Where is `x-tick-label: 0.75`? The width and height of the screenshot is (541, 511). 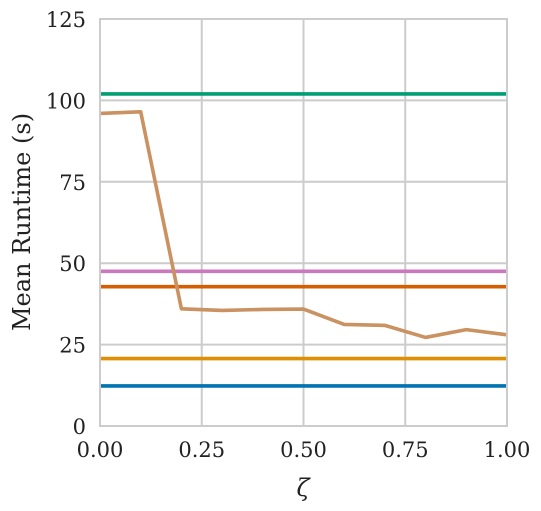
x-tick-label: 0.75 is located at coordinates (405, 450).